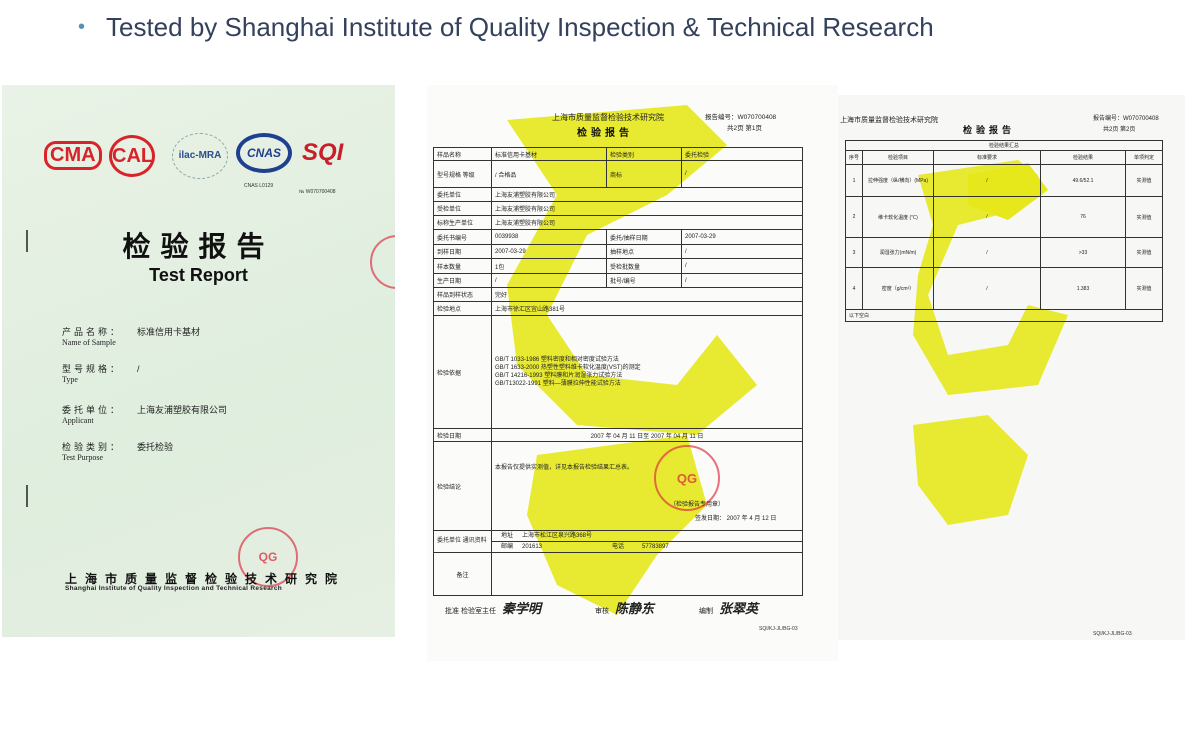  Describe the element at coordinates (205, 579) in the screenshot. I see `institute-name-cn: 上海市质量监督检验技术研究院` at that location.